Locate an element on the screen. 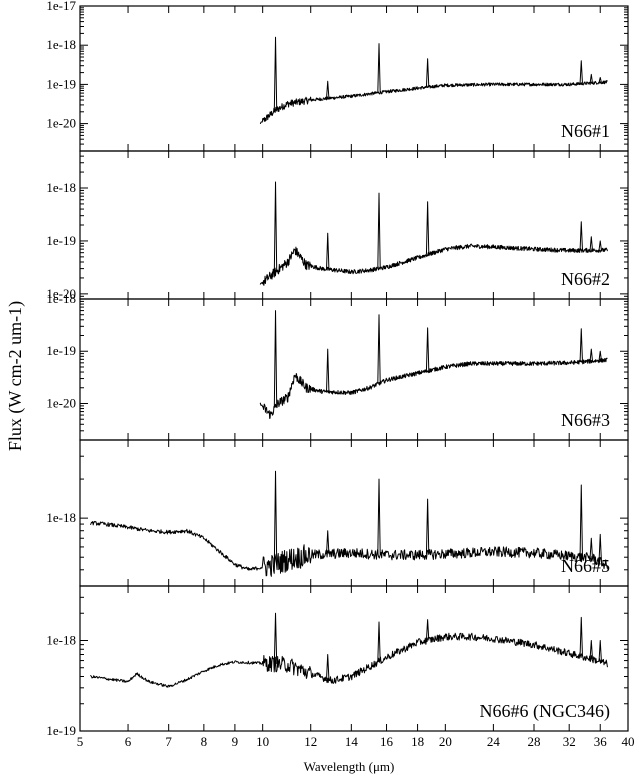 Image resolution: width=639 pixels, height=778 pixels. x-tick-label: 10 is located at coordinates (262, 741).